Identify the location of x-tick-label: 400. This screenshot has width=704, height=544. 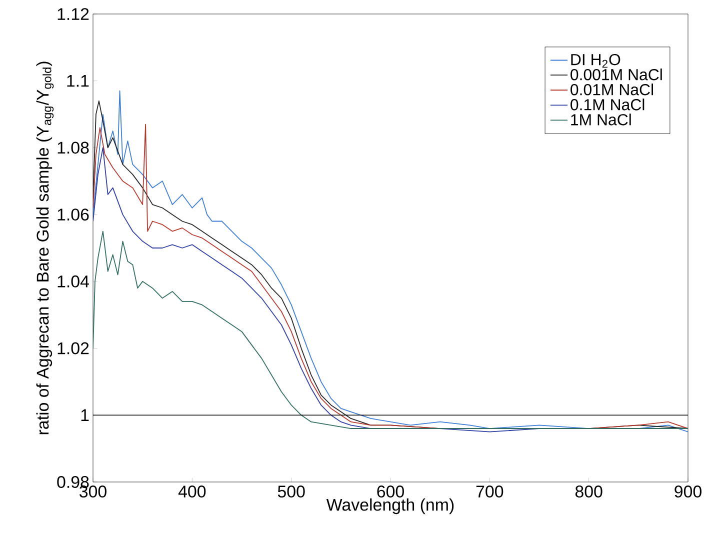
(192, 492).